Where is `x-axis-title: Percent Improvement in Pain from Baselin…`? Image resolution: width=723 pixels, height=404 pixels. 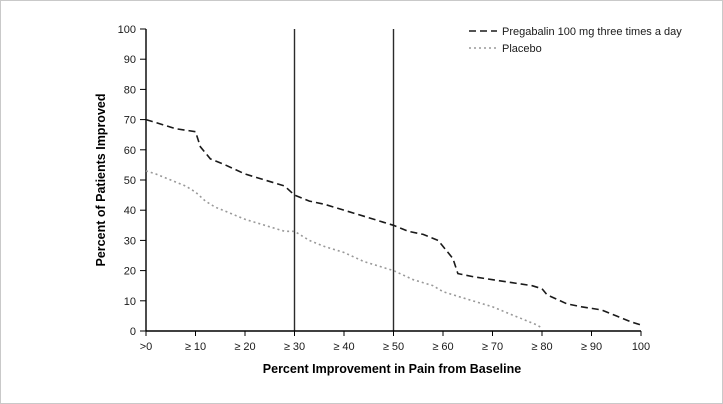 x-axis-title: Percent Improvement in Pain from Baselin… is located at coordinates (392, 369).